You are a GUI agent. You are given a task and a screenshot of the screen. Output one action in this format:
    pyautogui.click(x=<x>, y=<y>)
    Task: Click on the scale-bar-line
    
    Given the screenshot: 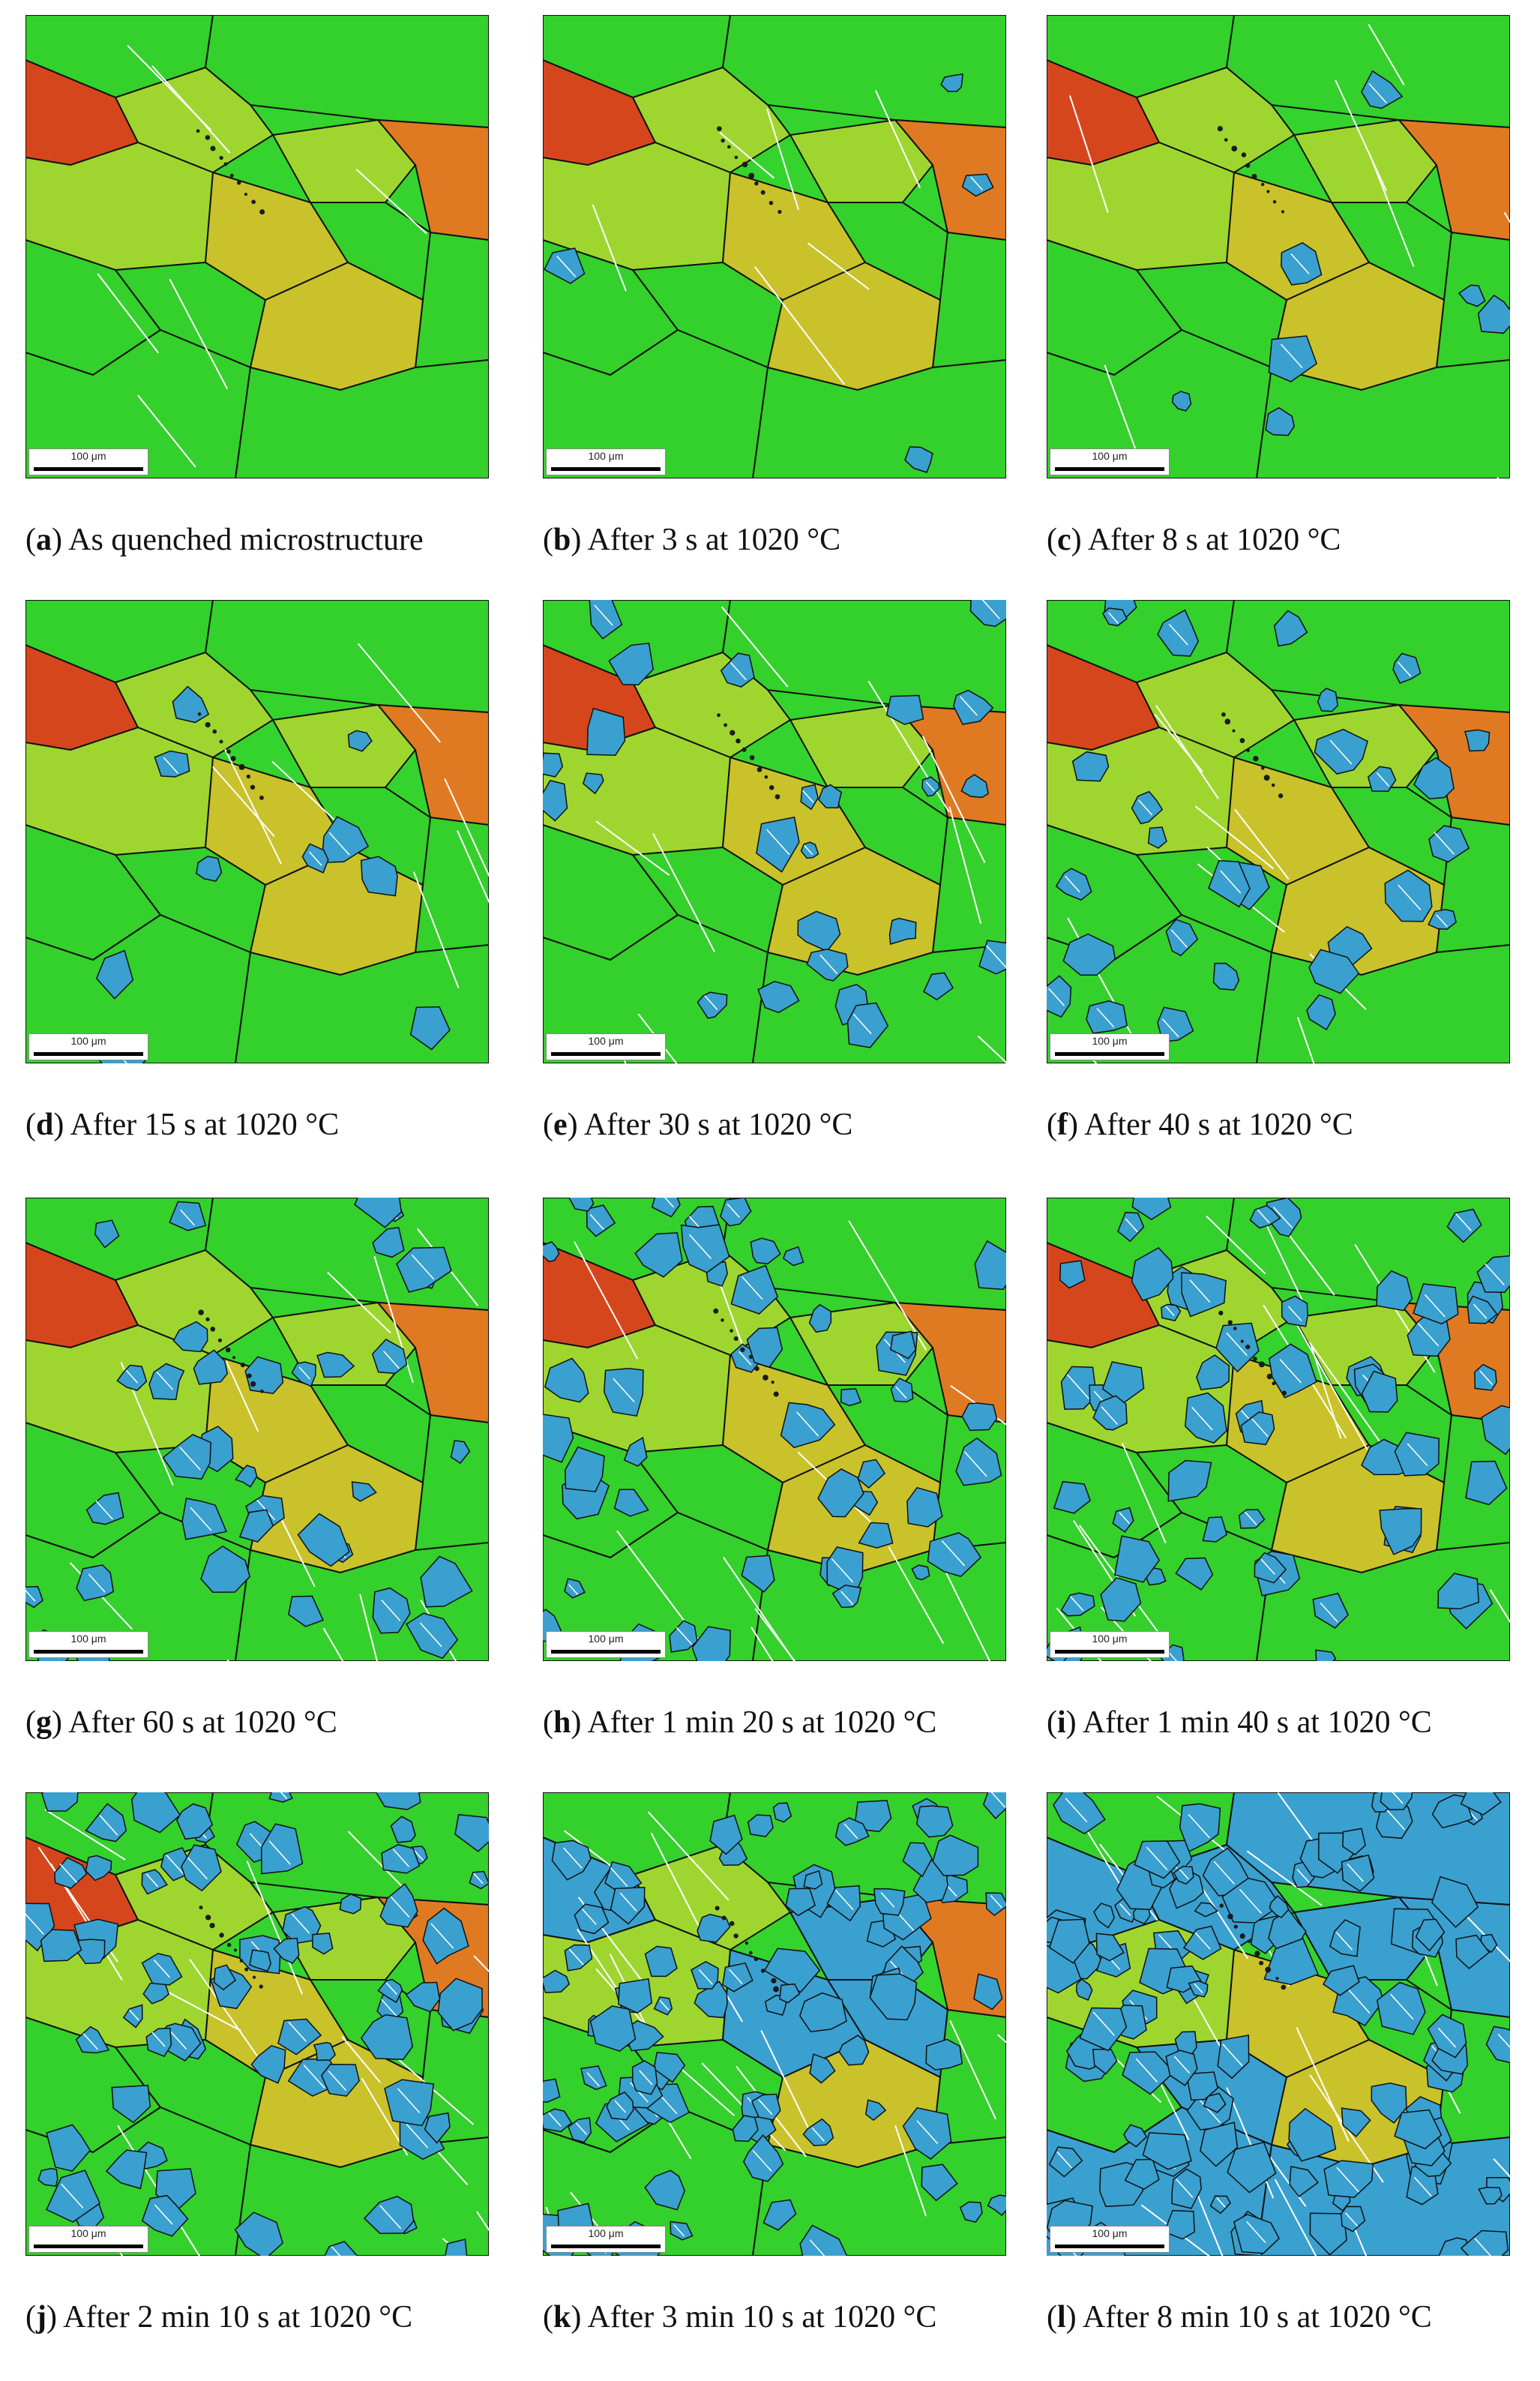 What is the action you would take?
    pyautogui.click(x=1109, y=1054)
    